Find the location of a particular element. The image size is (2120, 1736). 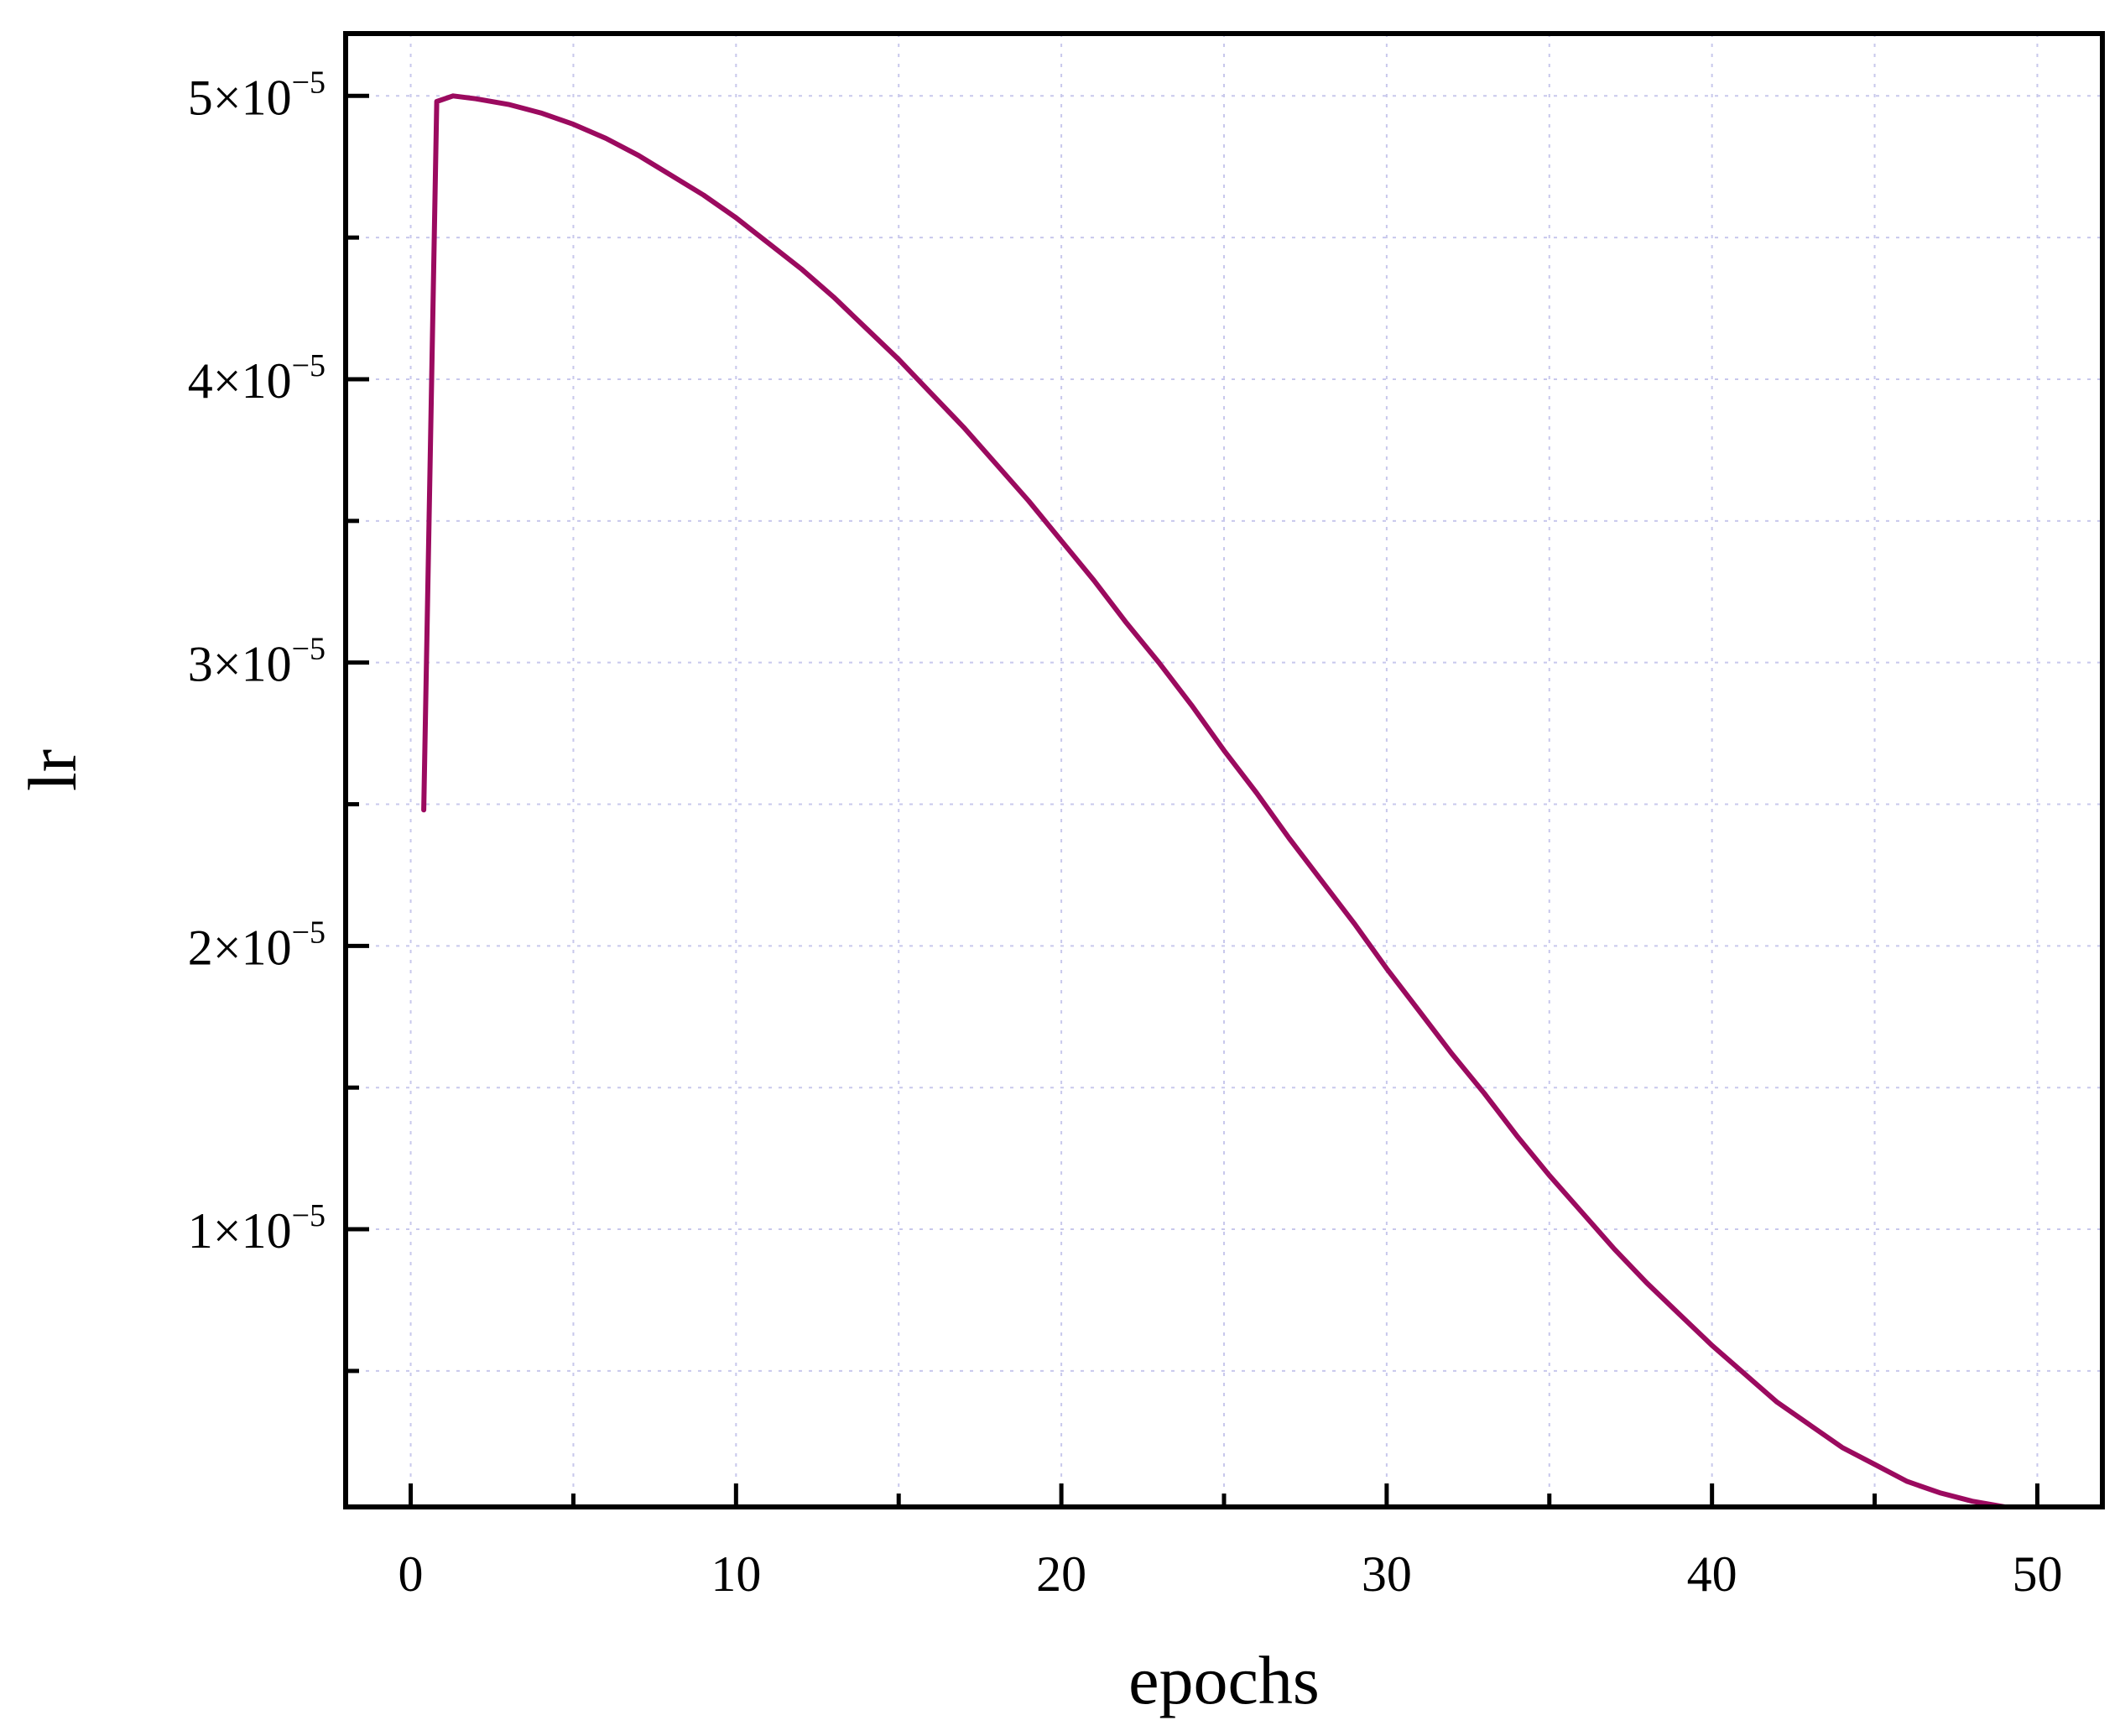

x-axis-title: epochs is located at coordinates (1224, 1680).